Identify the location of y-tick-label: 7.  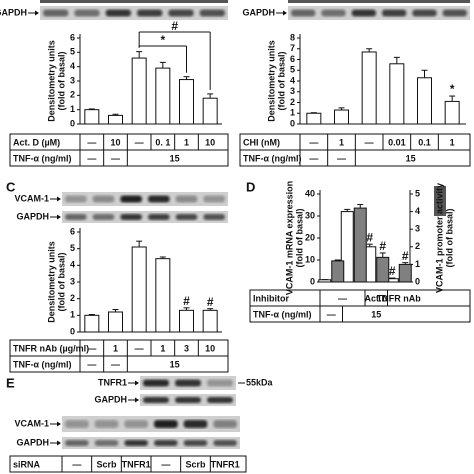
(292, 48).